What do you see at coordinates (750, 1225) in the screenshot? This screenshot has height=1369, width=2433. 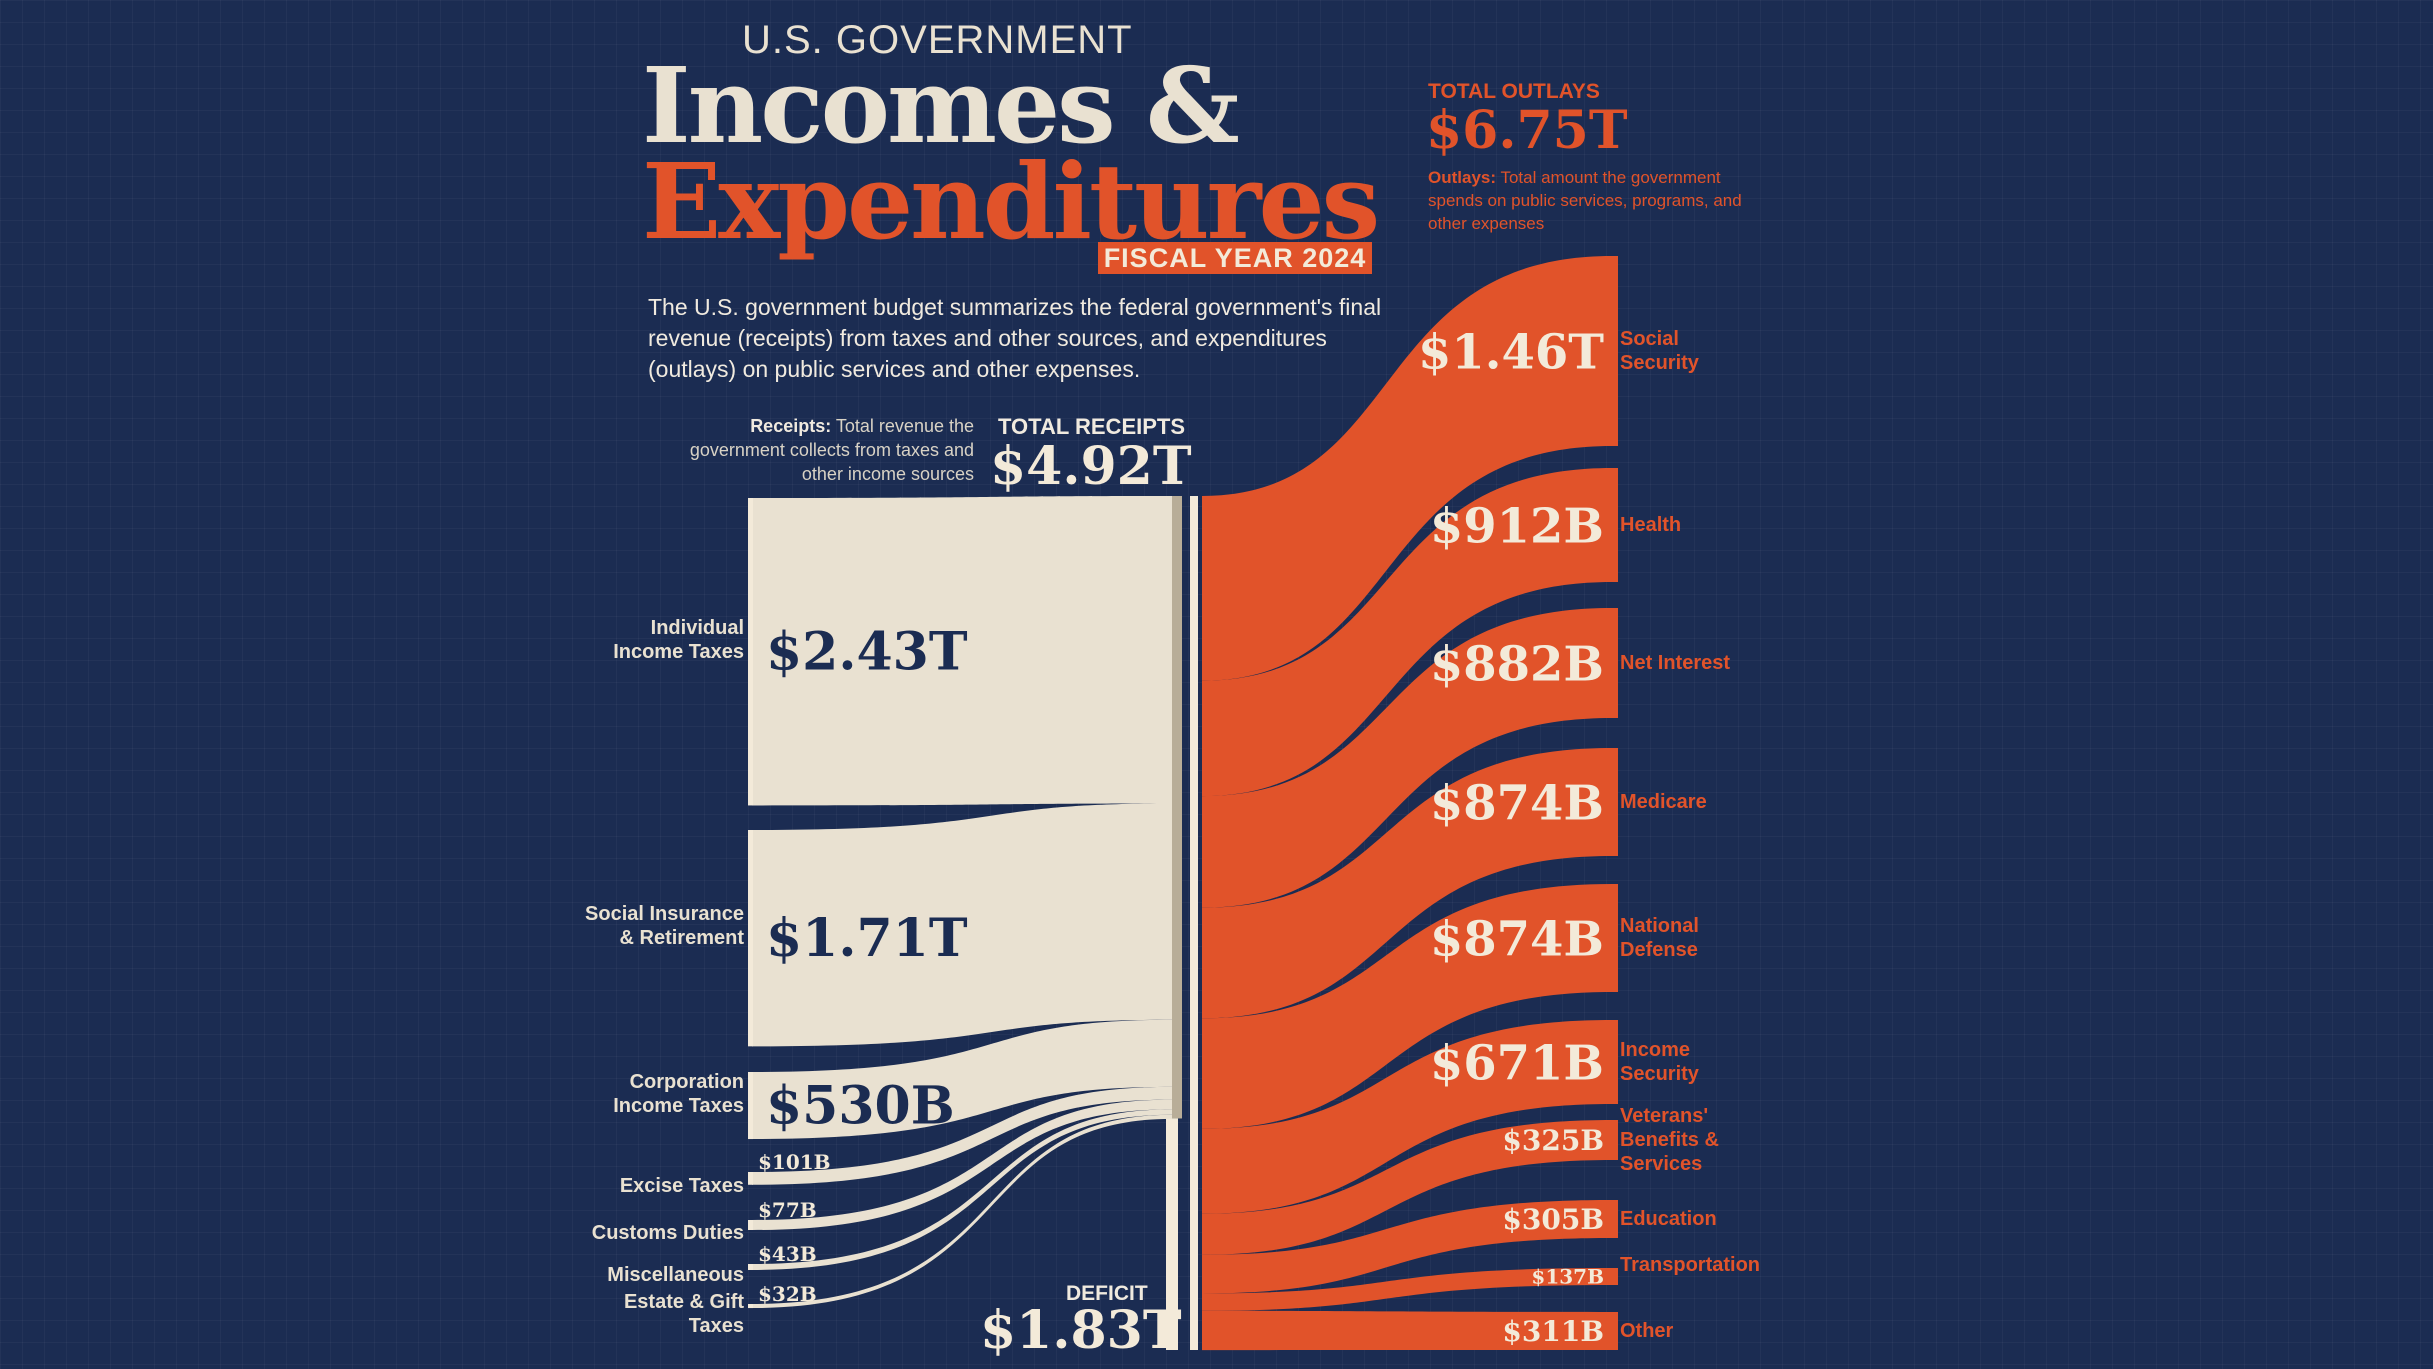 I see `receipt-node-customs-duties` at bounding box center [750, 1225].